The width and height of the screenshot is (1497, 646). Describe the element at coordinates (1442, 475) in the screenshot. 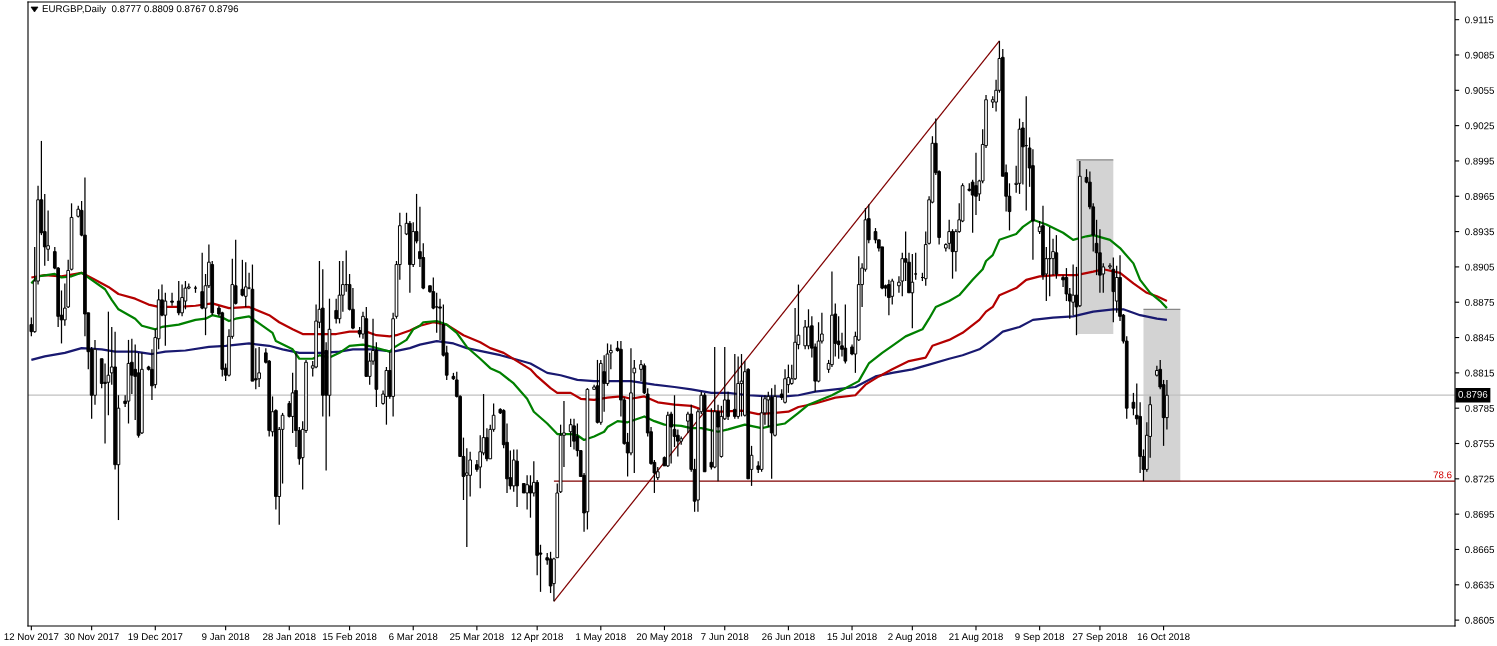

I see `annotation: 78.6` at that location.